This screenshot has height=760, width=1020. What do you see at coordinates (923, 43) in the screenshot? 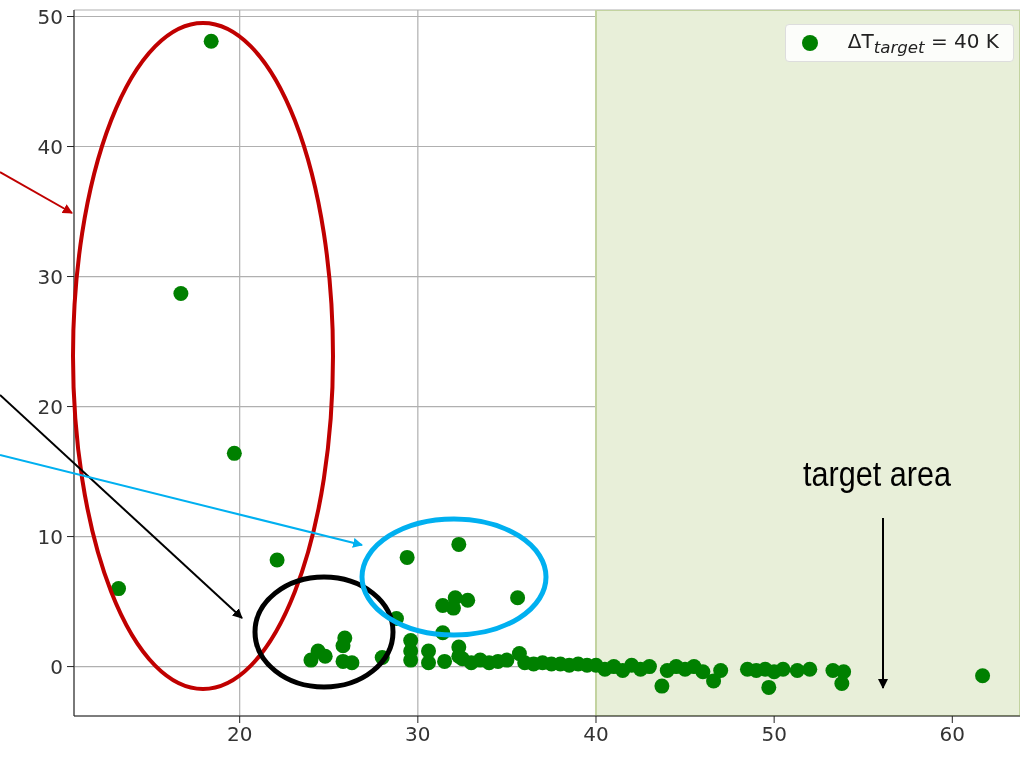
I see `legend-label: ΔT$_{target}$ = 40 K` at bounding box center [923, 43].